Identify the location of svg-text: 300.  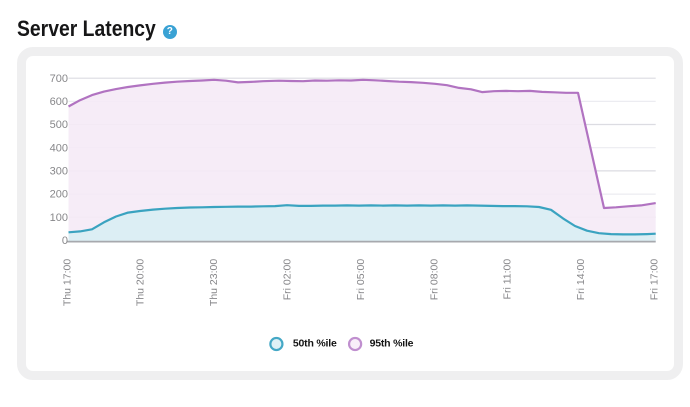
(59, 172).